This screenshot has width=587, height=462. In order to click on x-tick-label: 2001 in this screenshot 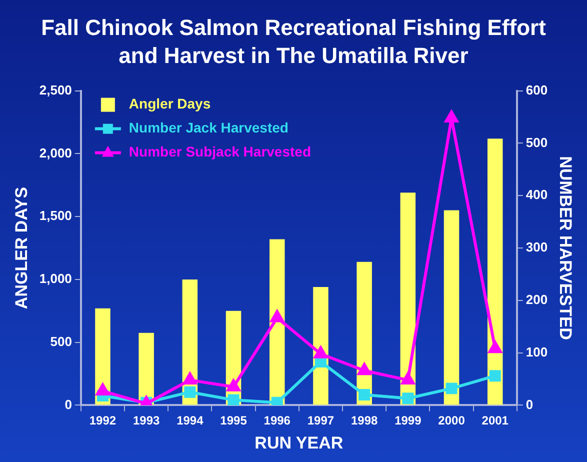, I will do `click(495, 421)`.